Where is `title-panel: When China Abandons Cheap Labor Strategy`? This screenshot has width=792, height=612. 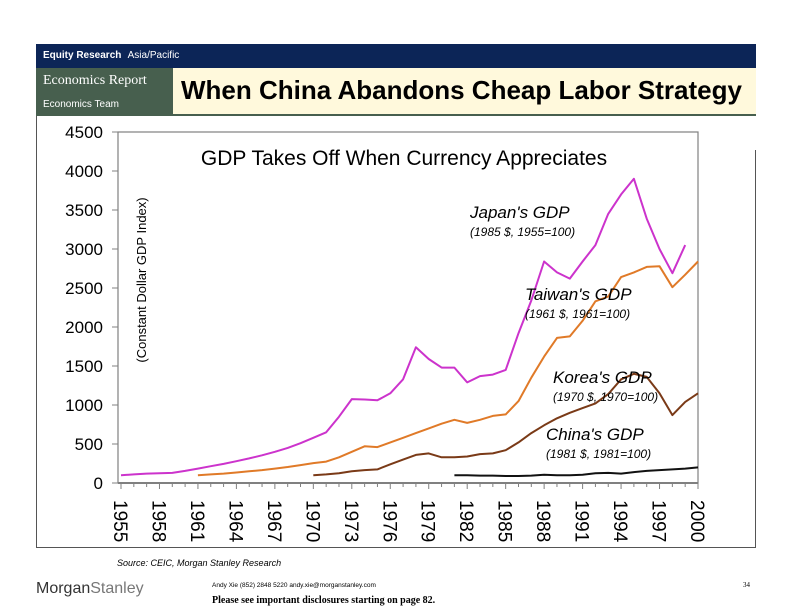 title-panel: When China Abandons Cheap Labor Strategy is located at coordinates (464, 92).